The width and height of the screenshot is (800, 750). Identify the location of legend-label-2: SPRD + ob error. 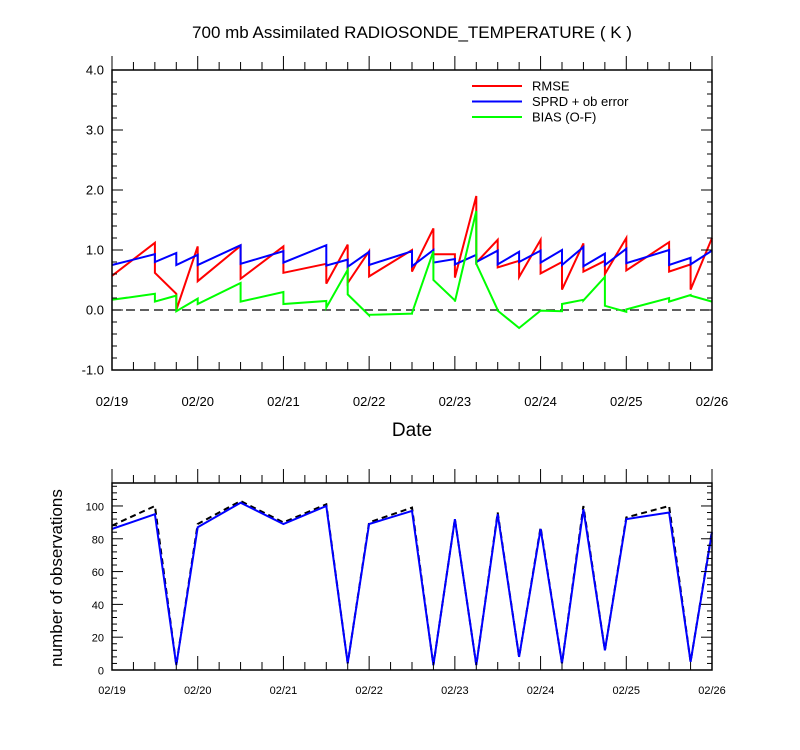
(580, 101).